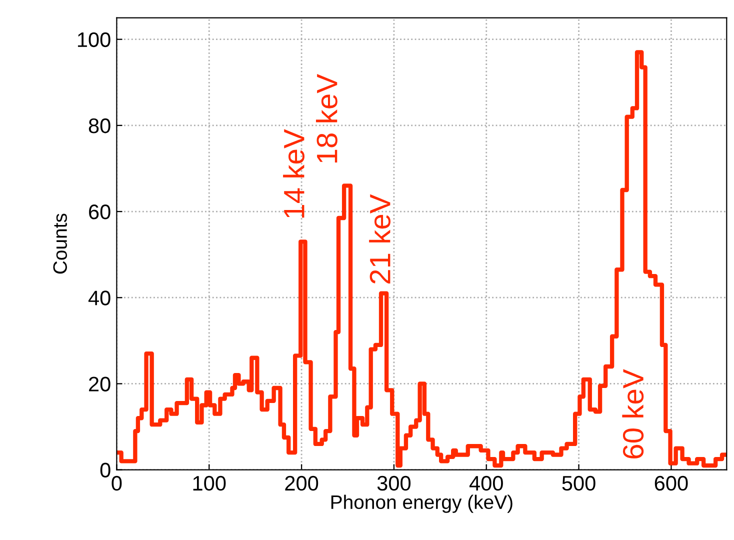 The image size is (734, 540). Describe the element at coordinates (99, 384) in the screenshot. I see `y-tick-label: 20` at that location.